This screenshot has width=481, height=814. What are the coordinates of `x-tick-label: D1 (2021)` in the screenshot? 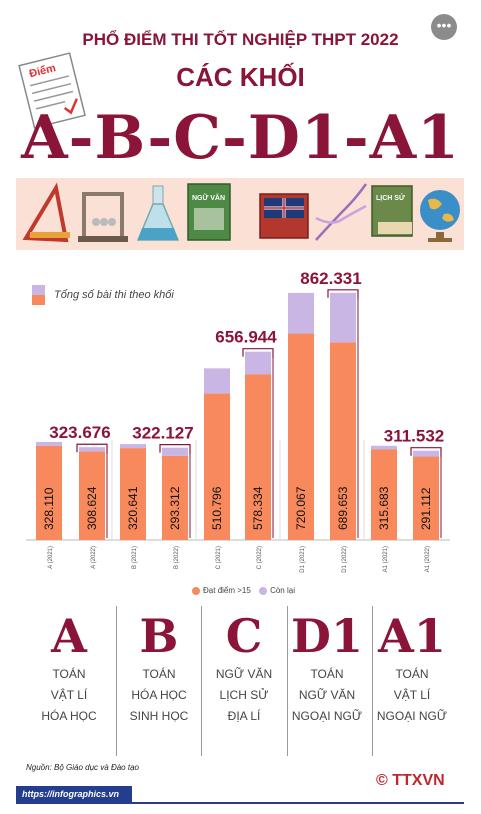 It's located at (303, 559).